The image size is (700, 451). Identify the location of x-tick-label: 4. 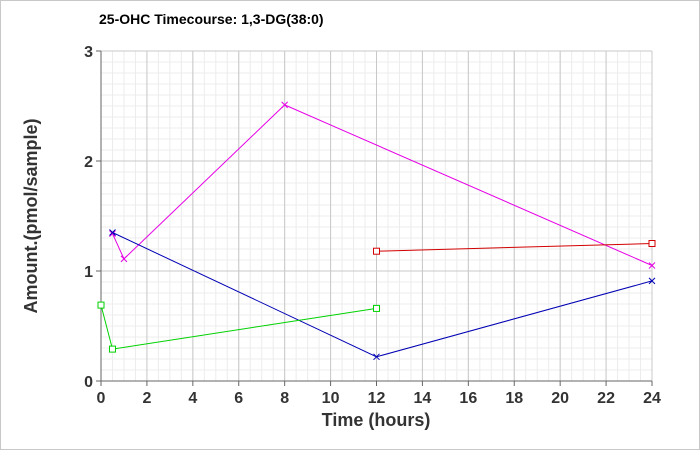
(192, 398).